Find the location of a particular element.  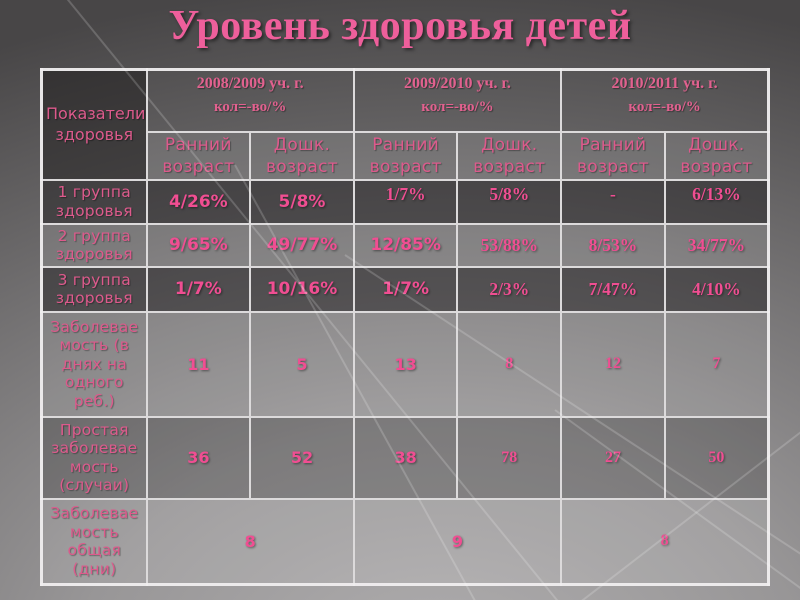

value-cell: 34/77% is located at coordinates (716, 245).